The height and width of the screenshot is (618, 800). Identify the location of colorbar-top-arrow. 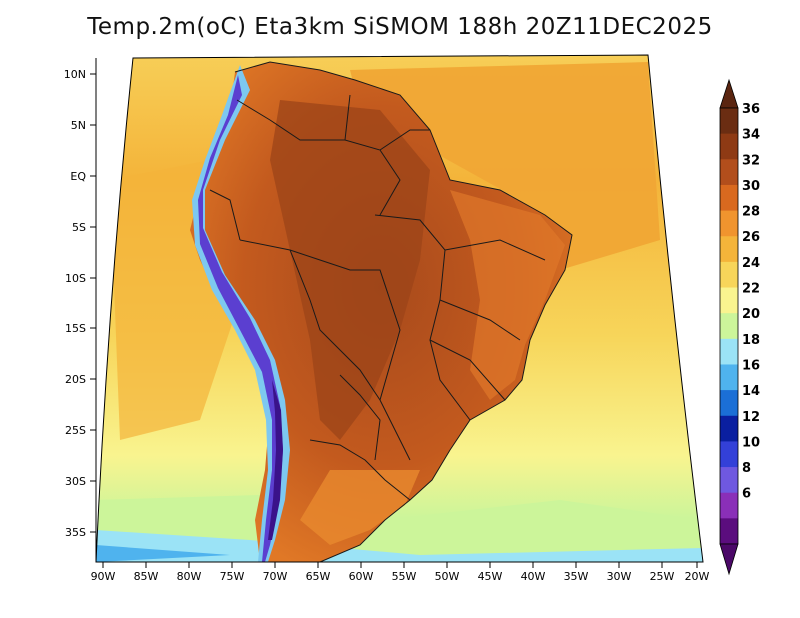
(729, 93).